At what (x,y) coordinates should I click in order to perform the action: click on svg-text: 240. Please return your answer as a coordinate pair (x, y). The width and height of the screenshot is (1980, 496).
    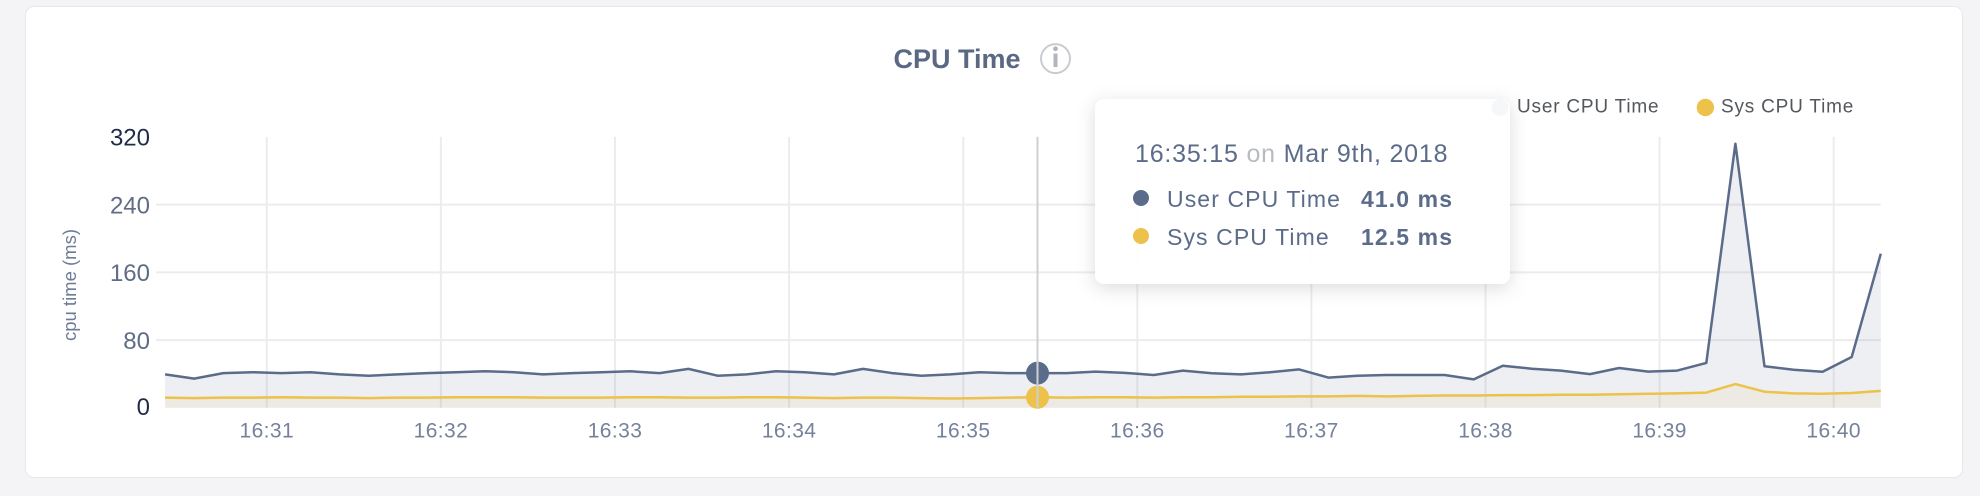
    Looking at the image, I should click on (130, 205).